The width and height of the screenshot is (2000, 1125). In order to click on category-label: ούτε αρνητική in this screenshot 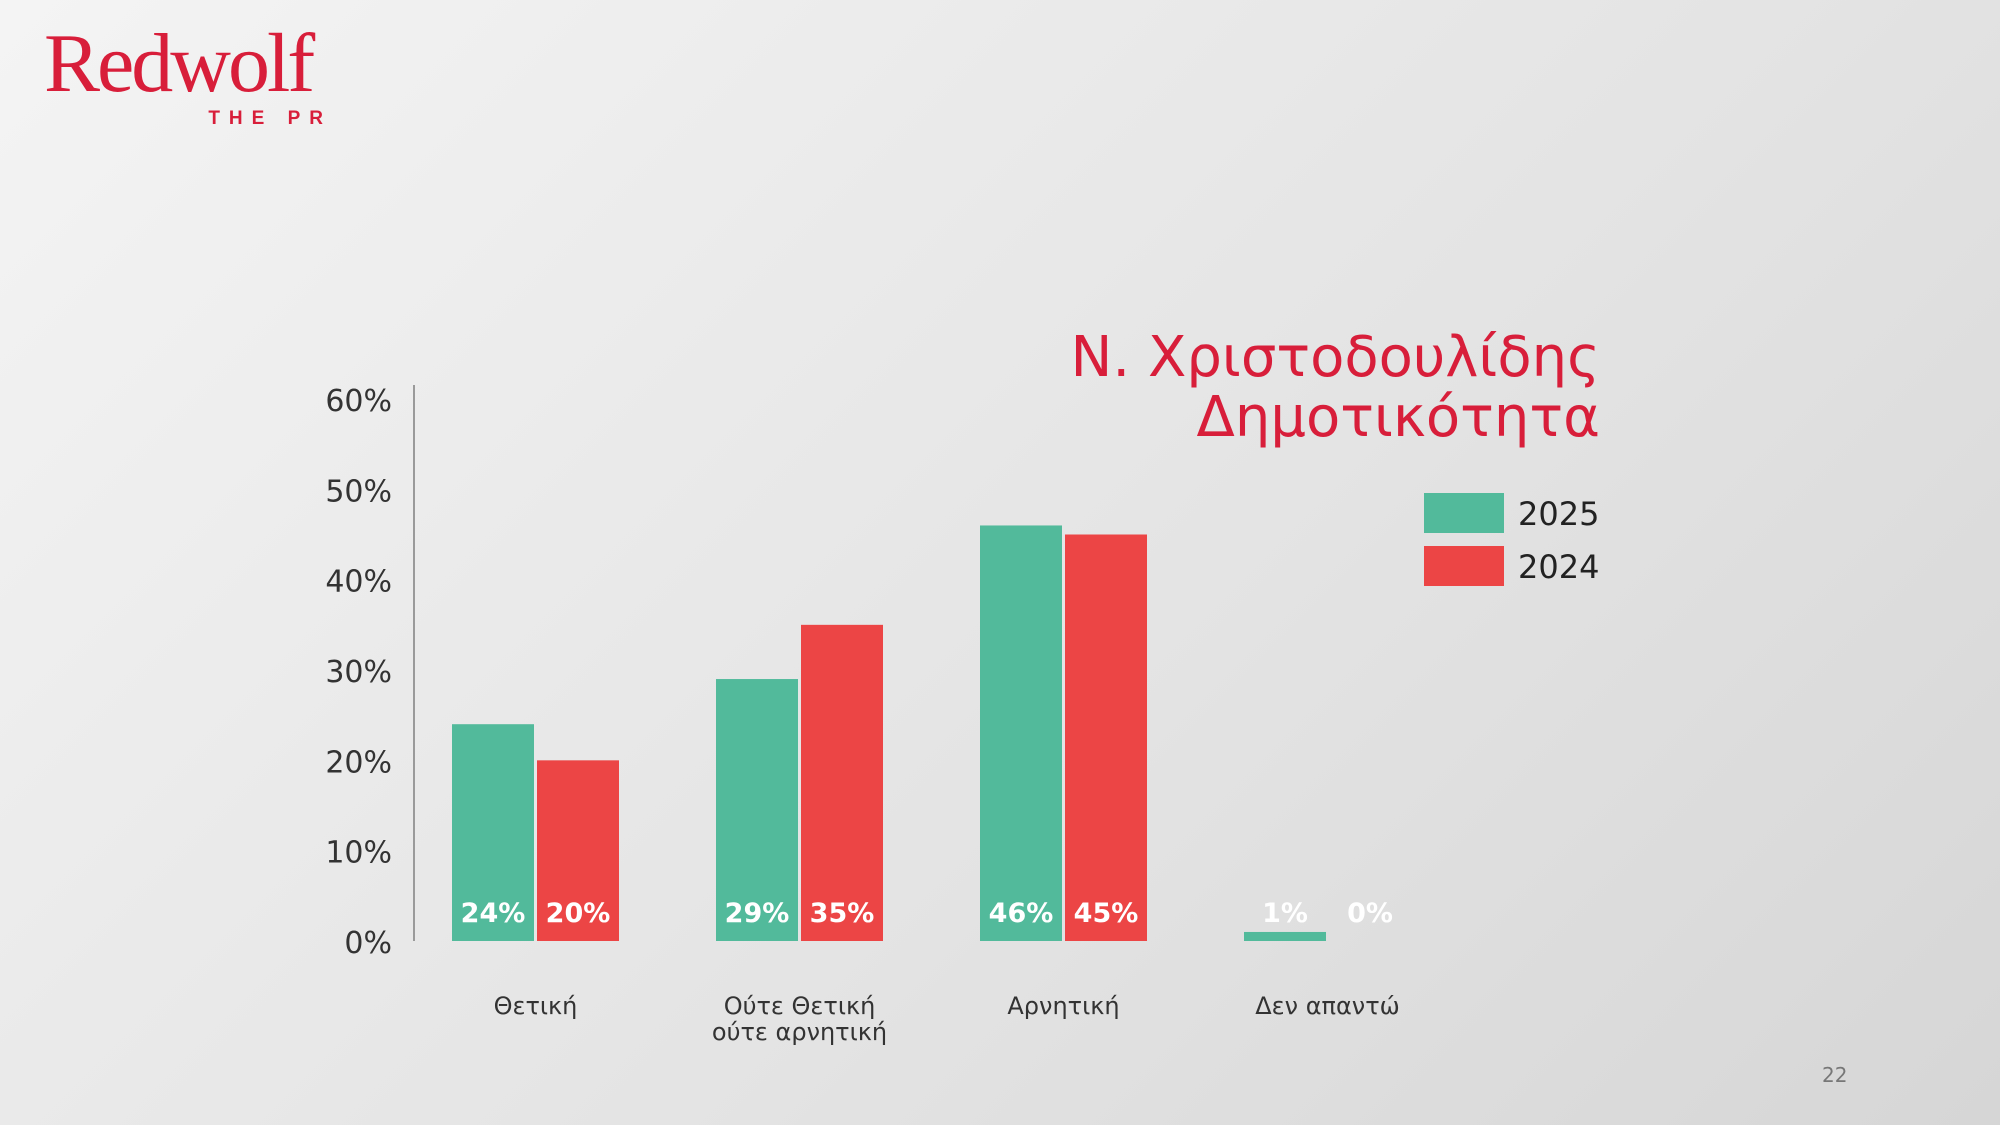, I will do `click(799, 1032)`.